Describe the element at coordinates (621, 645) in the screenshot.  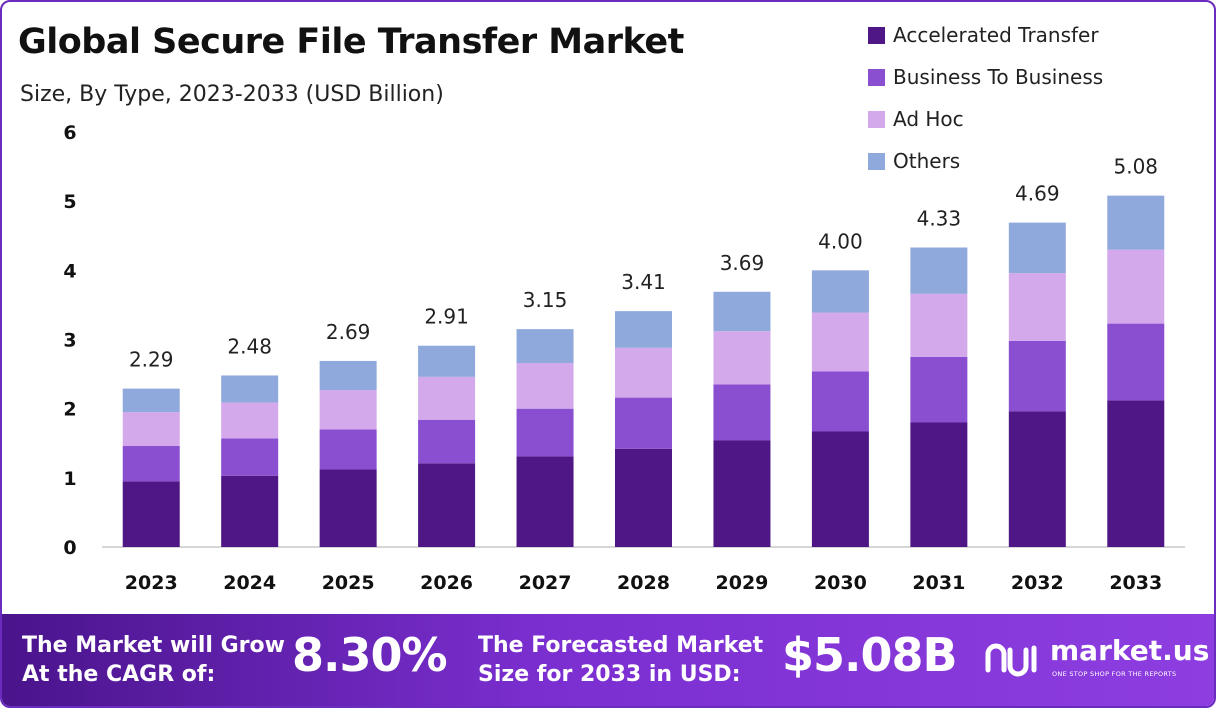
I see `forecast-label-line1: The Forecasted Market` at that location.